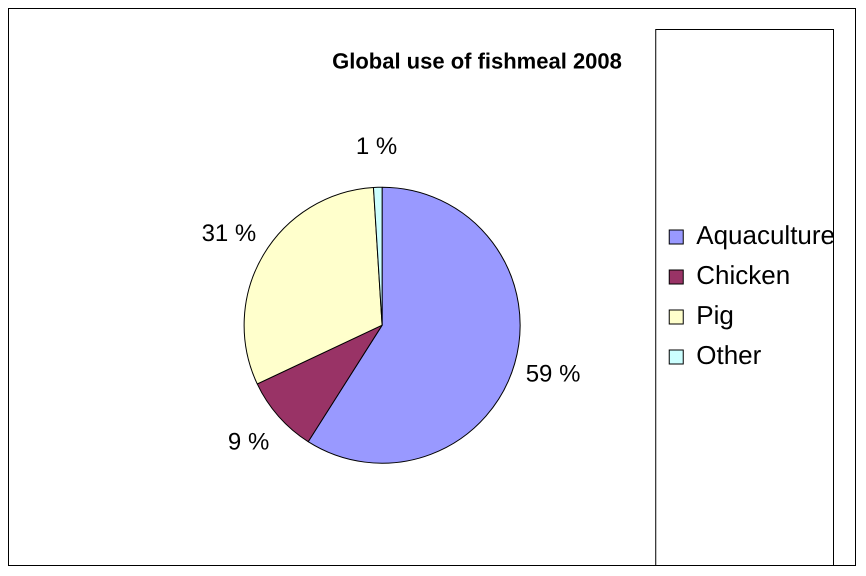 The width and height of the screenshot is (866, 576). Describe the element at coordinates (377, 146) in the screenshot. I see `data-label: 1 %` at that location.